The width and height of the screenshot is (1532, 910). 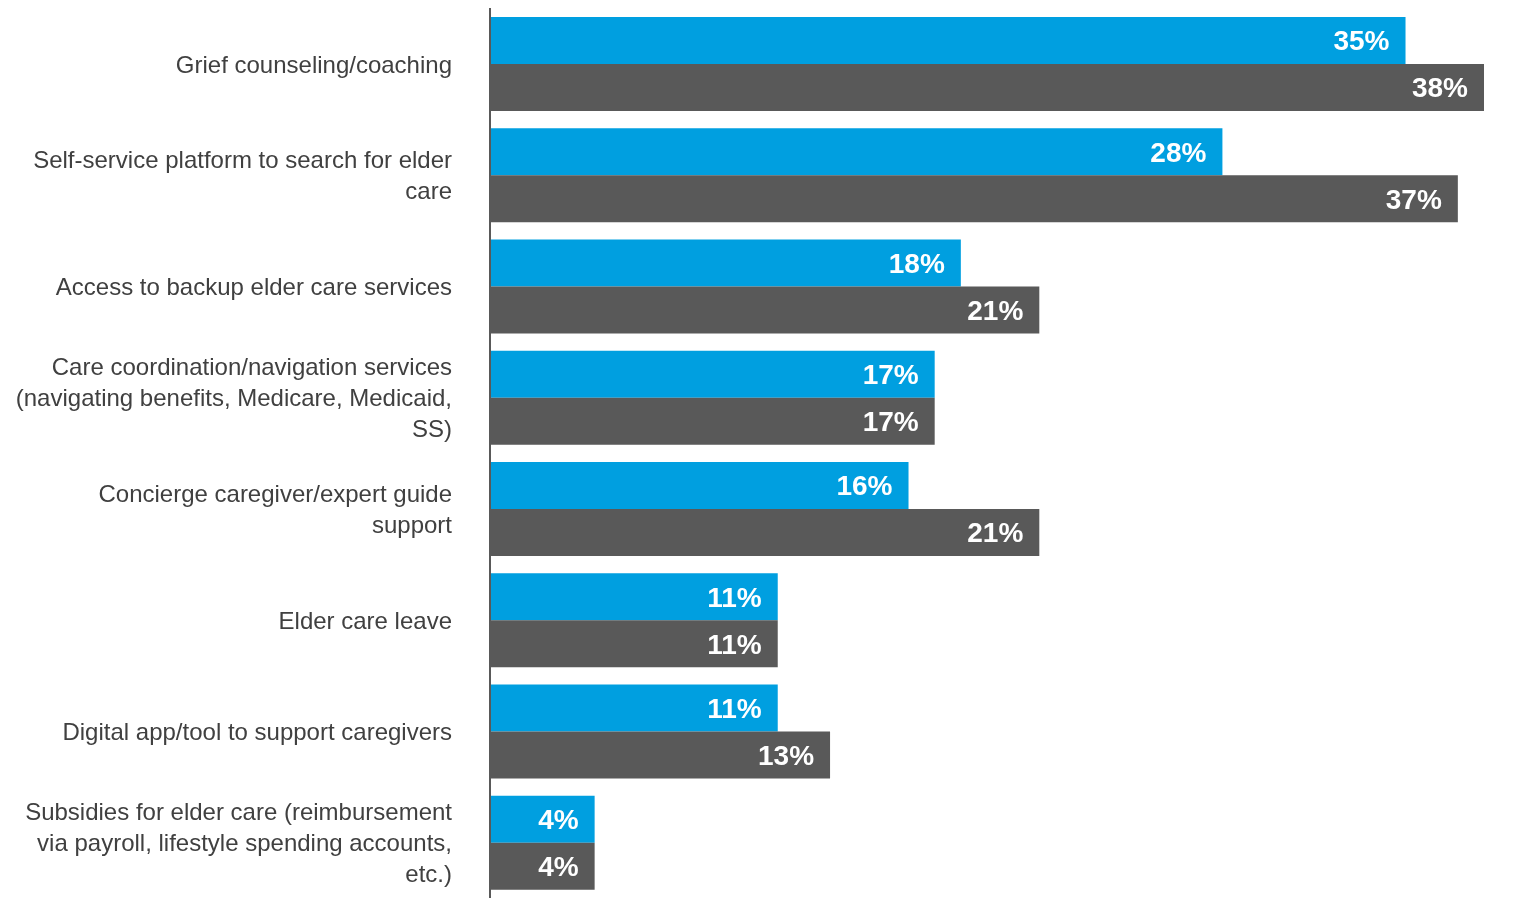 What do you see at coordinates (233, 397) in the screenshot?
I see `y-tick-label: Care coordination/navigation services (navigating benefits, Medicare, Medicaid, SS)` at bounding box center [233, 397].